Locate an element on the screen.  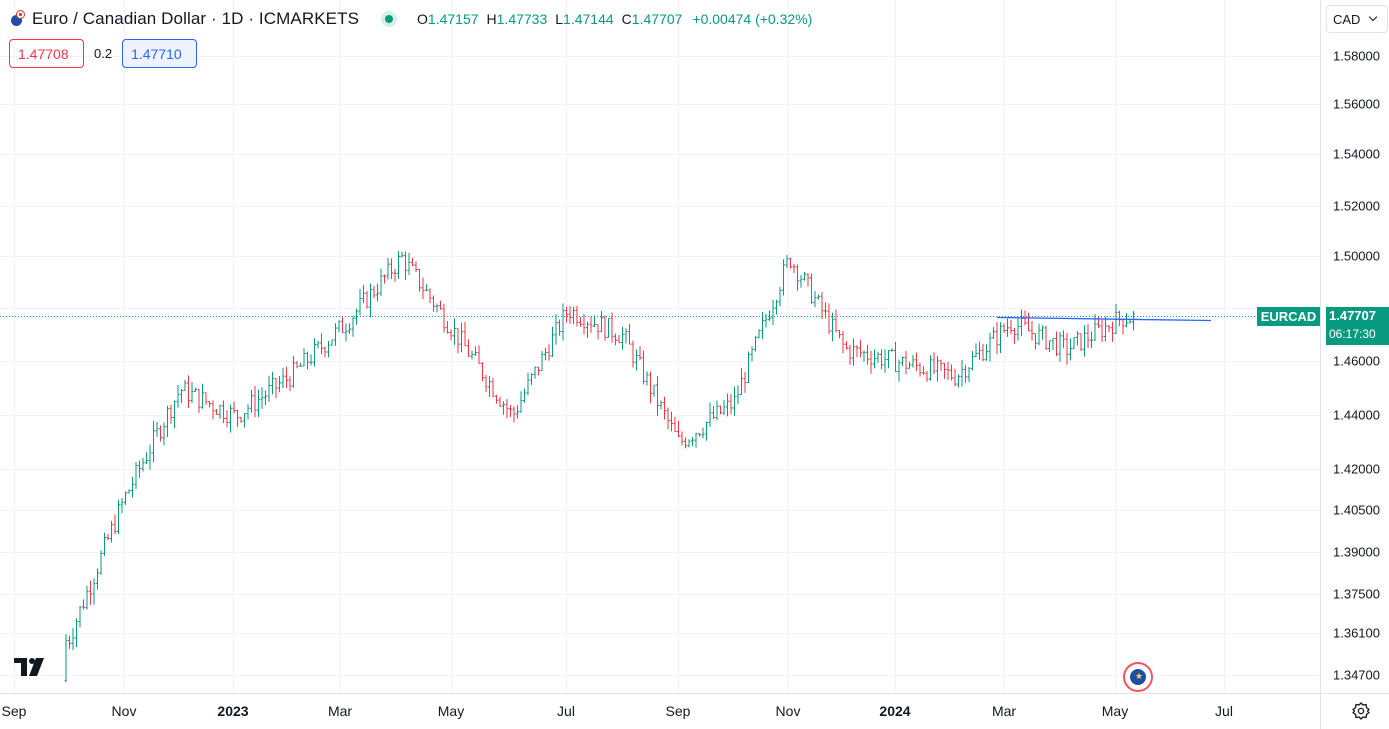
buy-button: 1.47710 is located at coordinates (160, 53).